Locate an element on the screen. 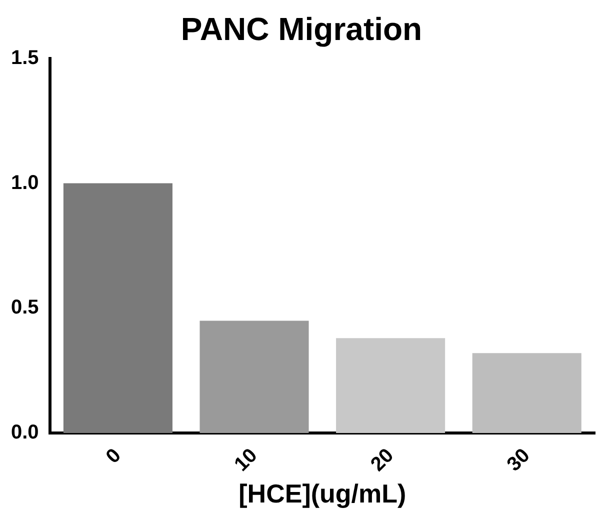 This screenshot has width=613, height=519. y-tick-label: 0.0 is located at coordinates (24, 433).